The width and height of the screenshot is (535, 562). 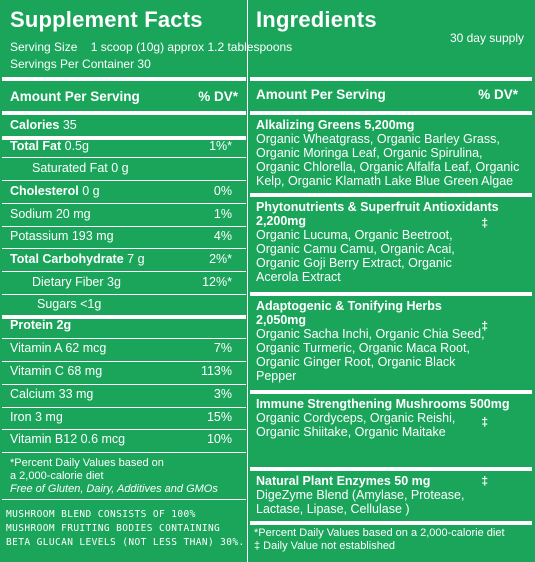 What do you see at coordinates (75, 146) in the screenshot?
I see `nutrient-amount: 0.5g` at bounding box center [75, 146].